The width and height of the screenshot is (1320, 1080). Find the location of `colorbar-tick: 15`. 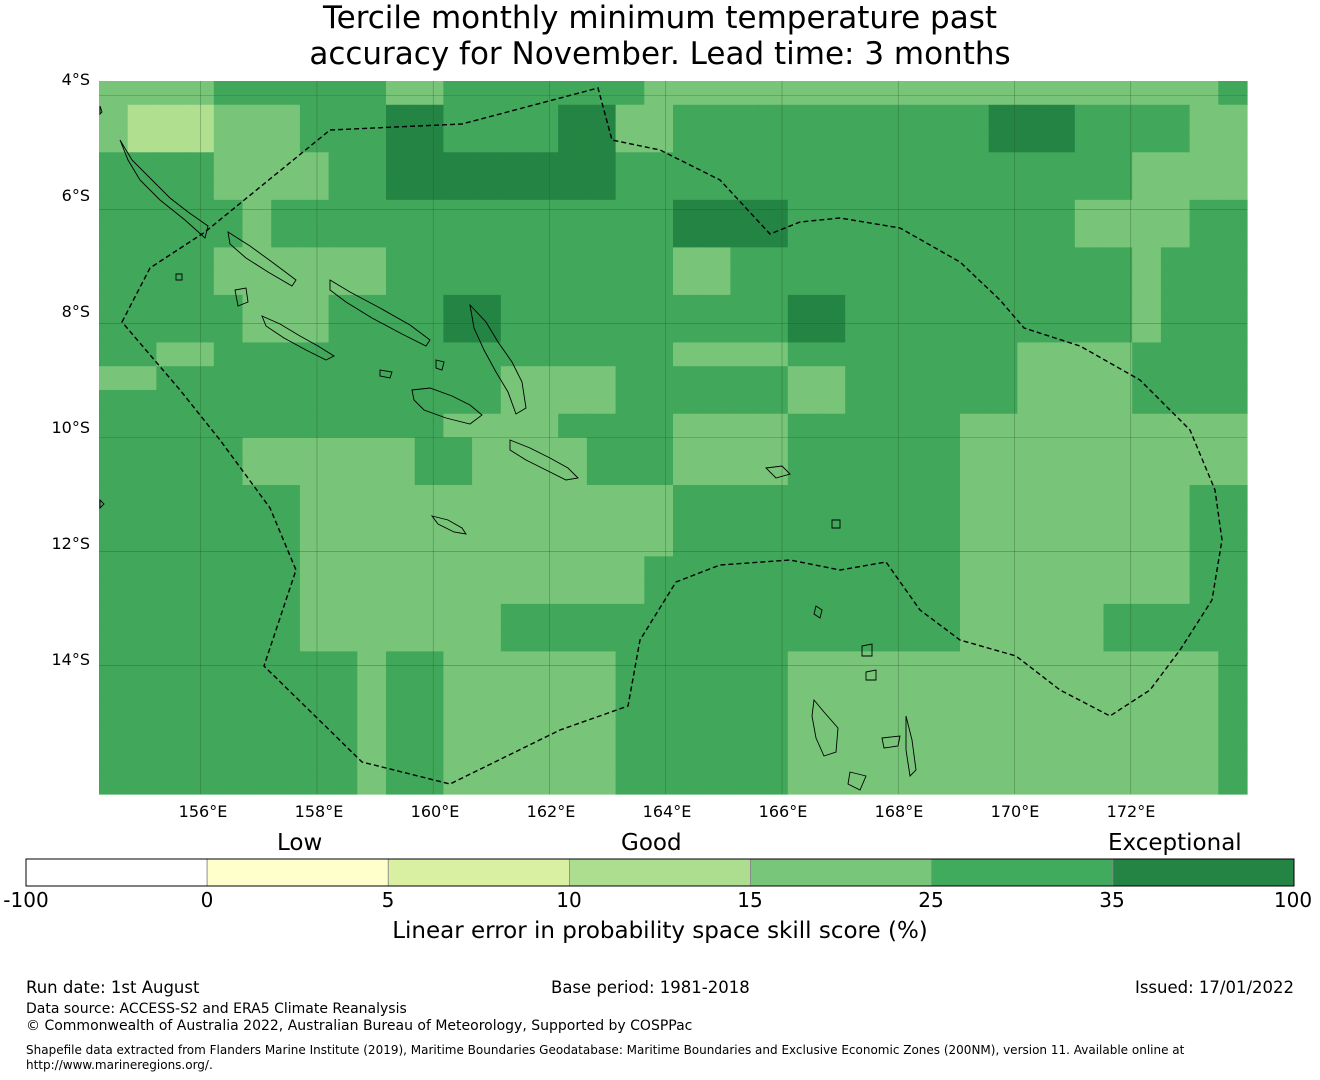

colorbar-tick: 15 is located at coordinates (750, 900).